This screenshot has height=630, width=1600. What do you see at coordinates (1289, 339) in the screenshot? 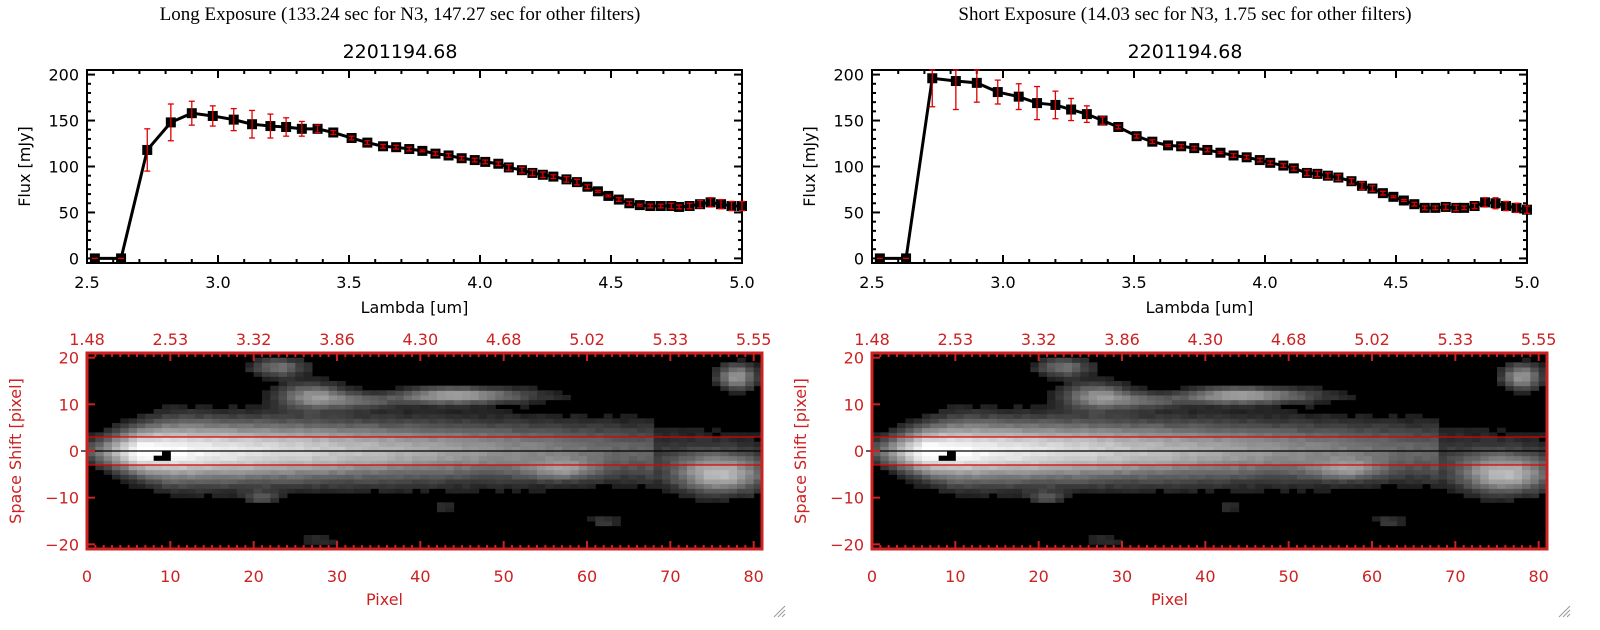
I see `top-tick-label: 4.68` at bounding box center [1289, 339].